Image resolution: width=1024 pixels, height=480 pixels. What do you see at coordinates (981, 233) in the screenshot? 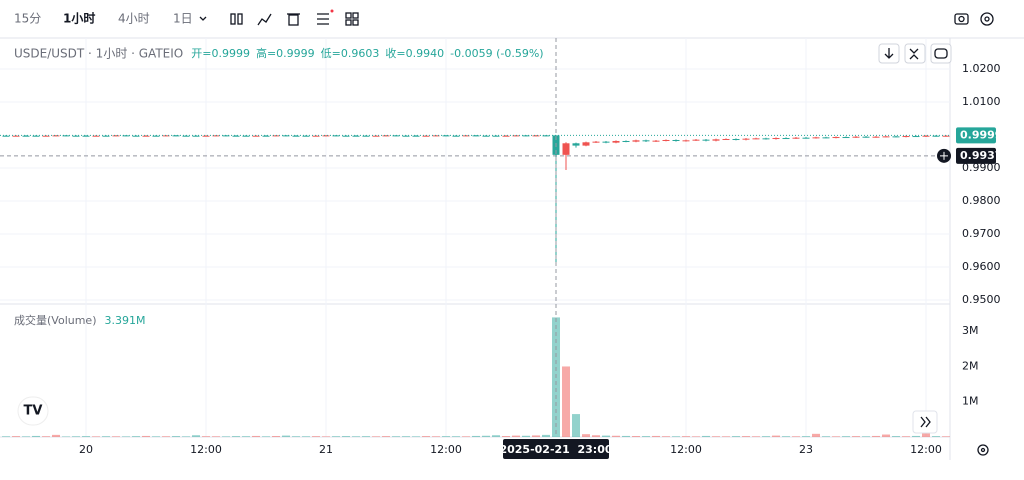
I see `y-tick-label: 0.9700` at bounding box center [981, 233].